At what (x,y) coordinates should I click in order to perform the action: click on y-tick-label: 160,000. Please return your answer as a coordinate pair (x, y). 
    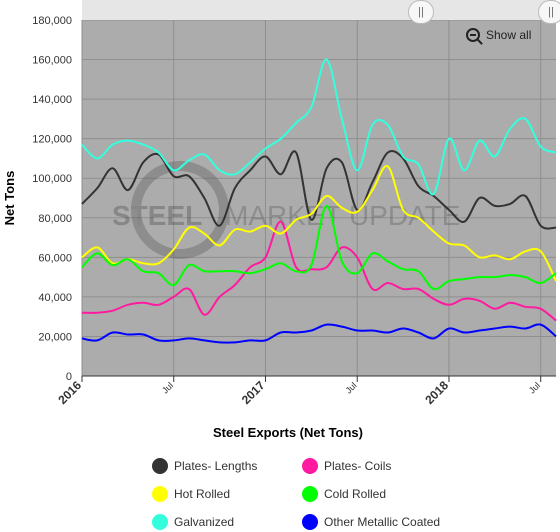
    Looking at the image, I should click on (52, 61).